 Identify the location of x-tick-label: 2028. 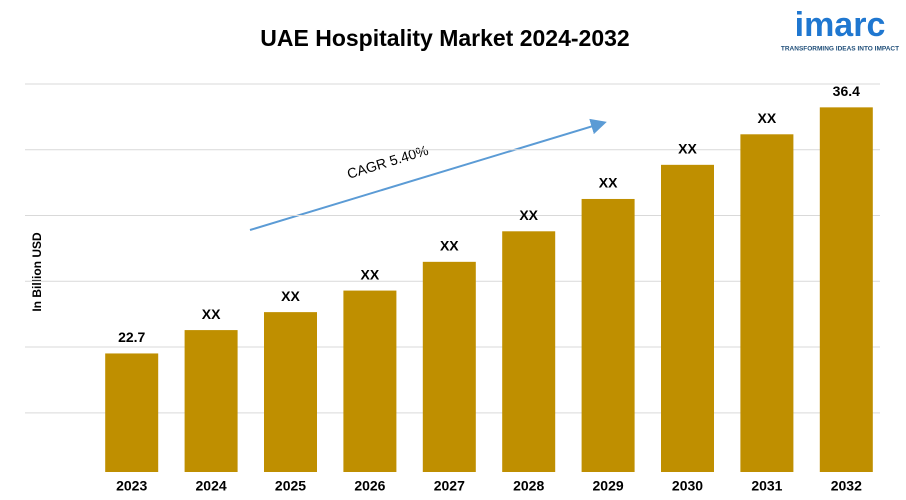
(528, 486).